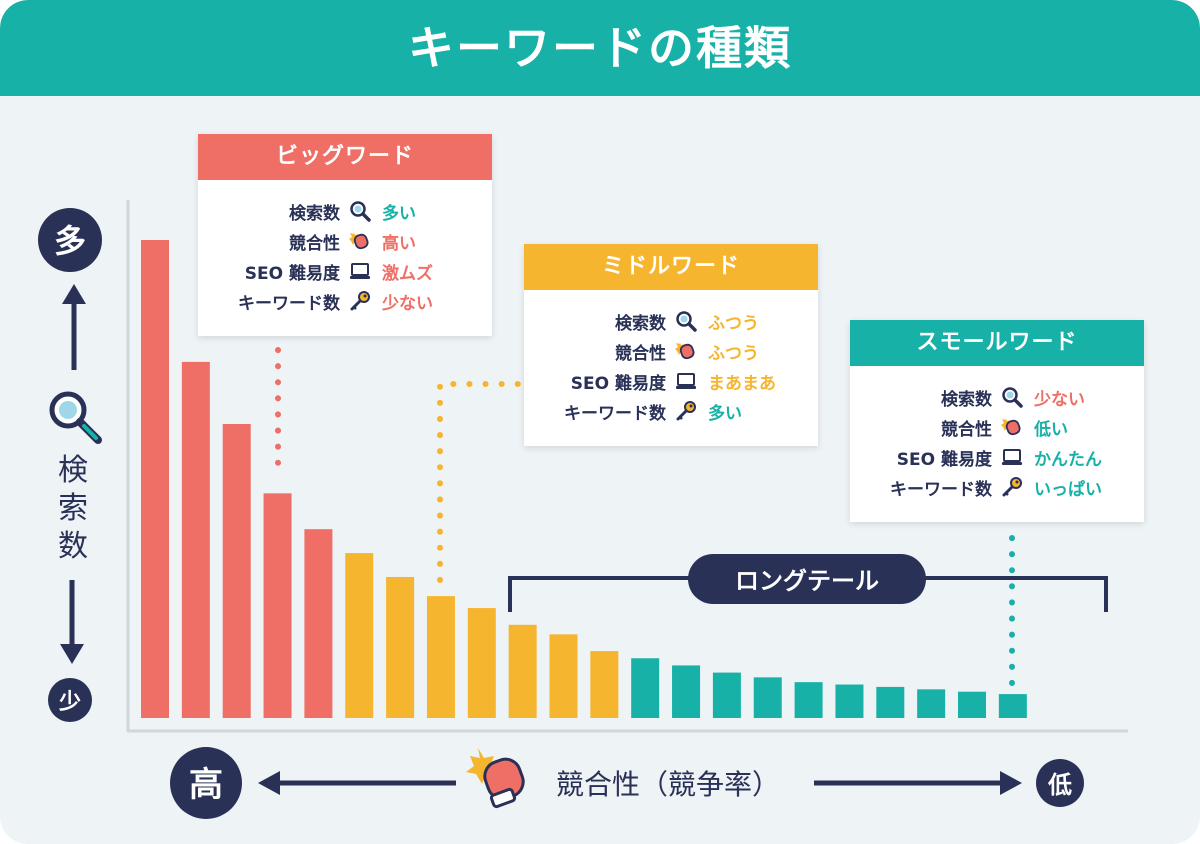  I want to click on y-high-circle, so click(70, 240).